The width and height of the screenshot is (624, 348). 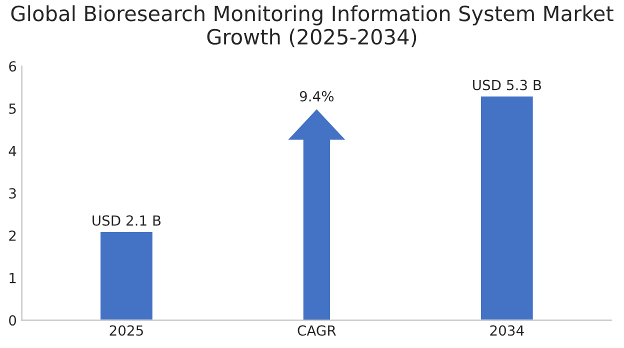 What do you see at coordinates (507, 330) in the screenshot?
I see `x-tick-label: 2034` at bounding box center [507, 330].